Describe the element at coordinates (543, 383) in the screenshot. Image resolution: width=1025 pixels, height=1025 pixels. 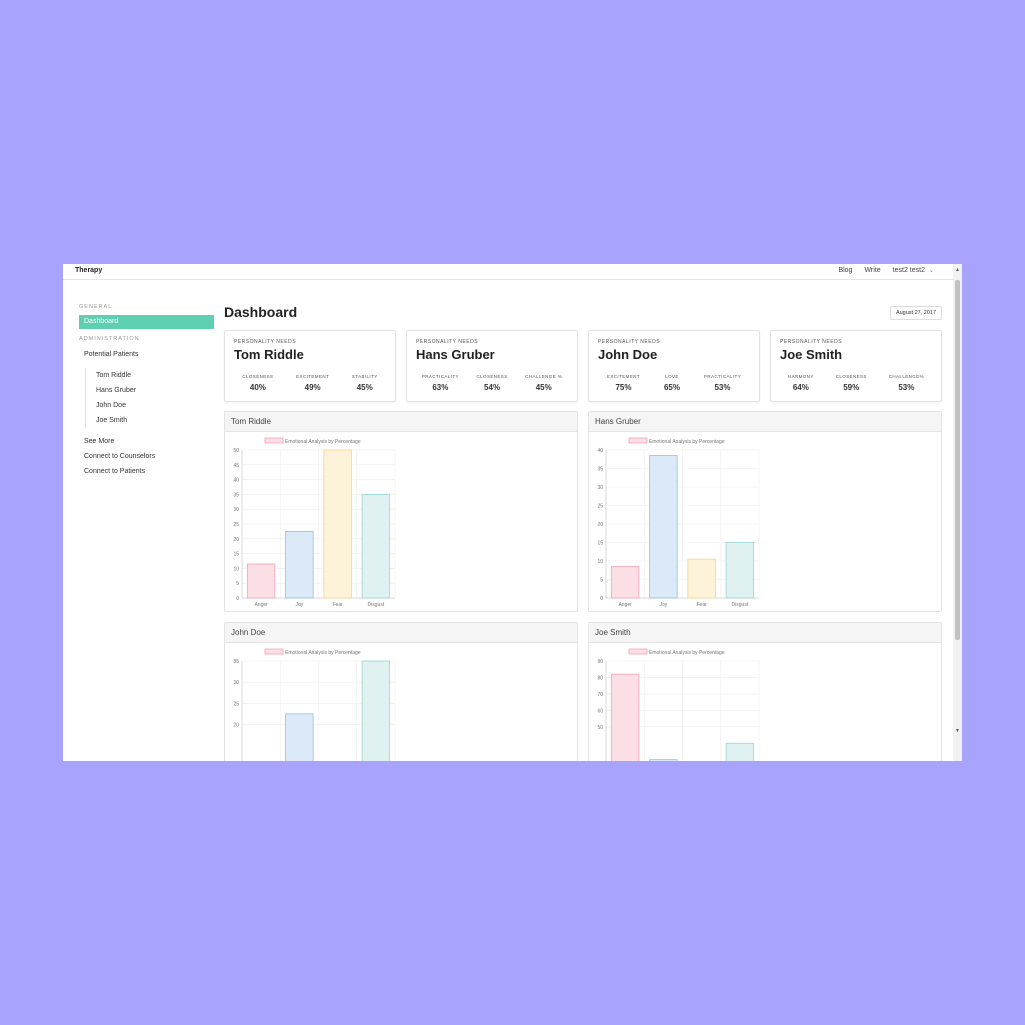
I see `metric: CHALLENGE % 45%` at that location.